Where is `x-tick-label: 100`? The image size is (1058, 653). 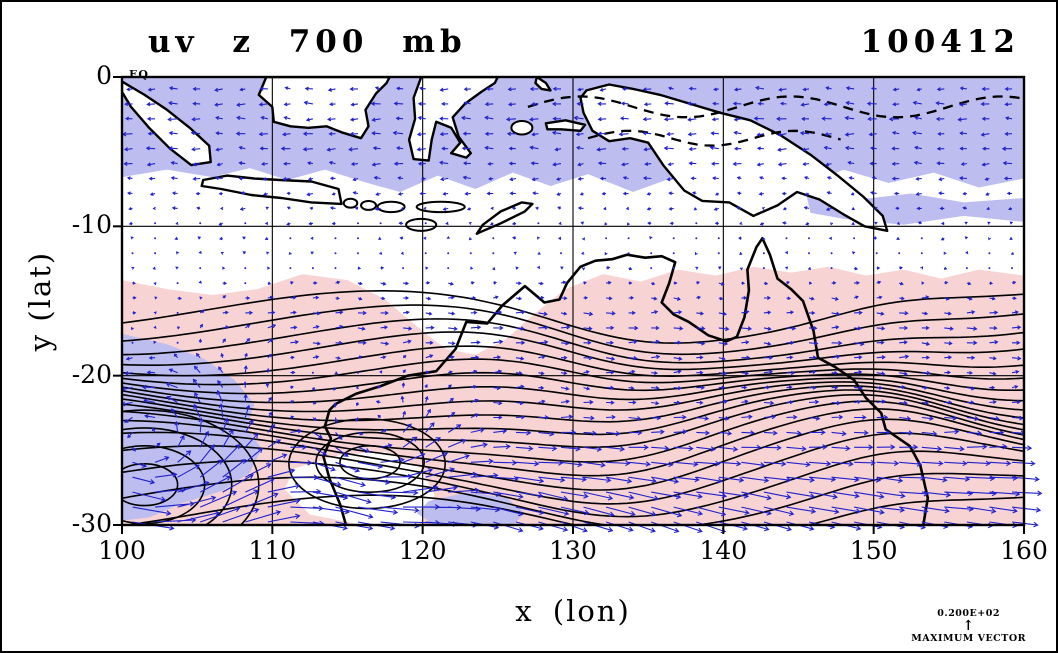 x-tick-label: 100 is located at coordinates (122, 550).